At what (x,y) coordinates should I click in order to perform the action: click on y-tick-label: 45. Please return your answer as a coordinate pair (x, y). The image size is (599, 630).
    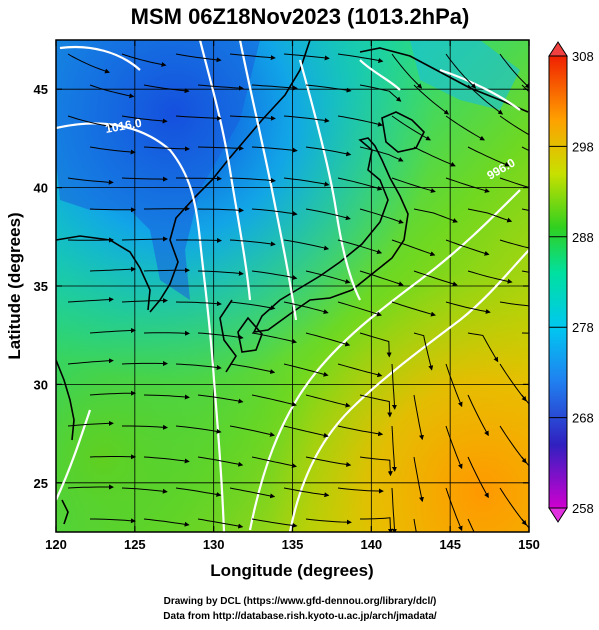
    Looking at the image, I should click on (41, 89).